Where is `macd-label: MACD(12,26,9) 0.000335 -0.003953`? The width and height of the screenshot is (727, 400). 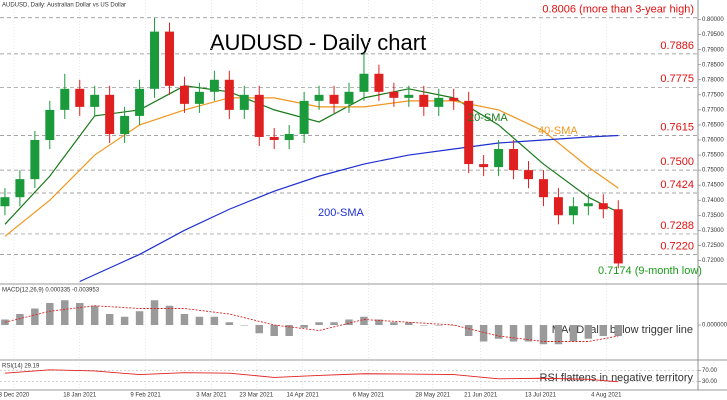 macd-label: MACD(12,26,9) 0.000335 -0.003953 is located at coordinates (51, 291).